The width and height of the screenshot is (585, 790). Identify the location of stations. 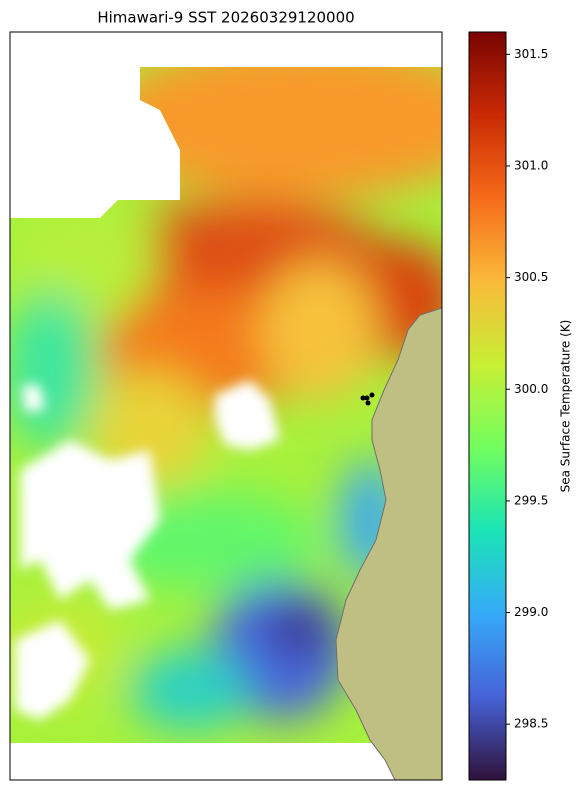
(367, 399).